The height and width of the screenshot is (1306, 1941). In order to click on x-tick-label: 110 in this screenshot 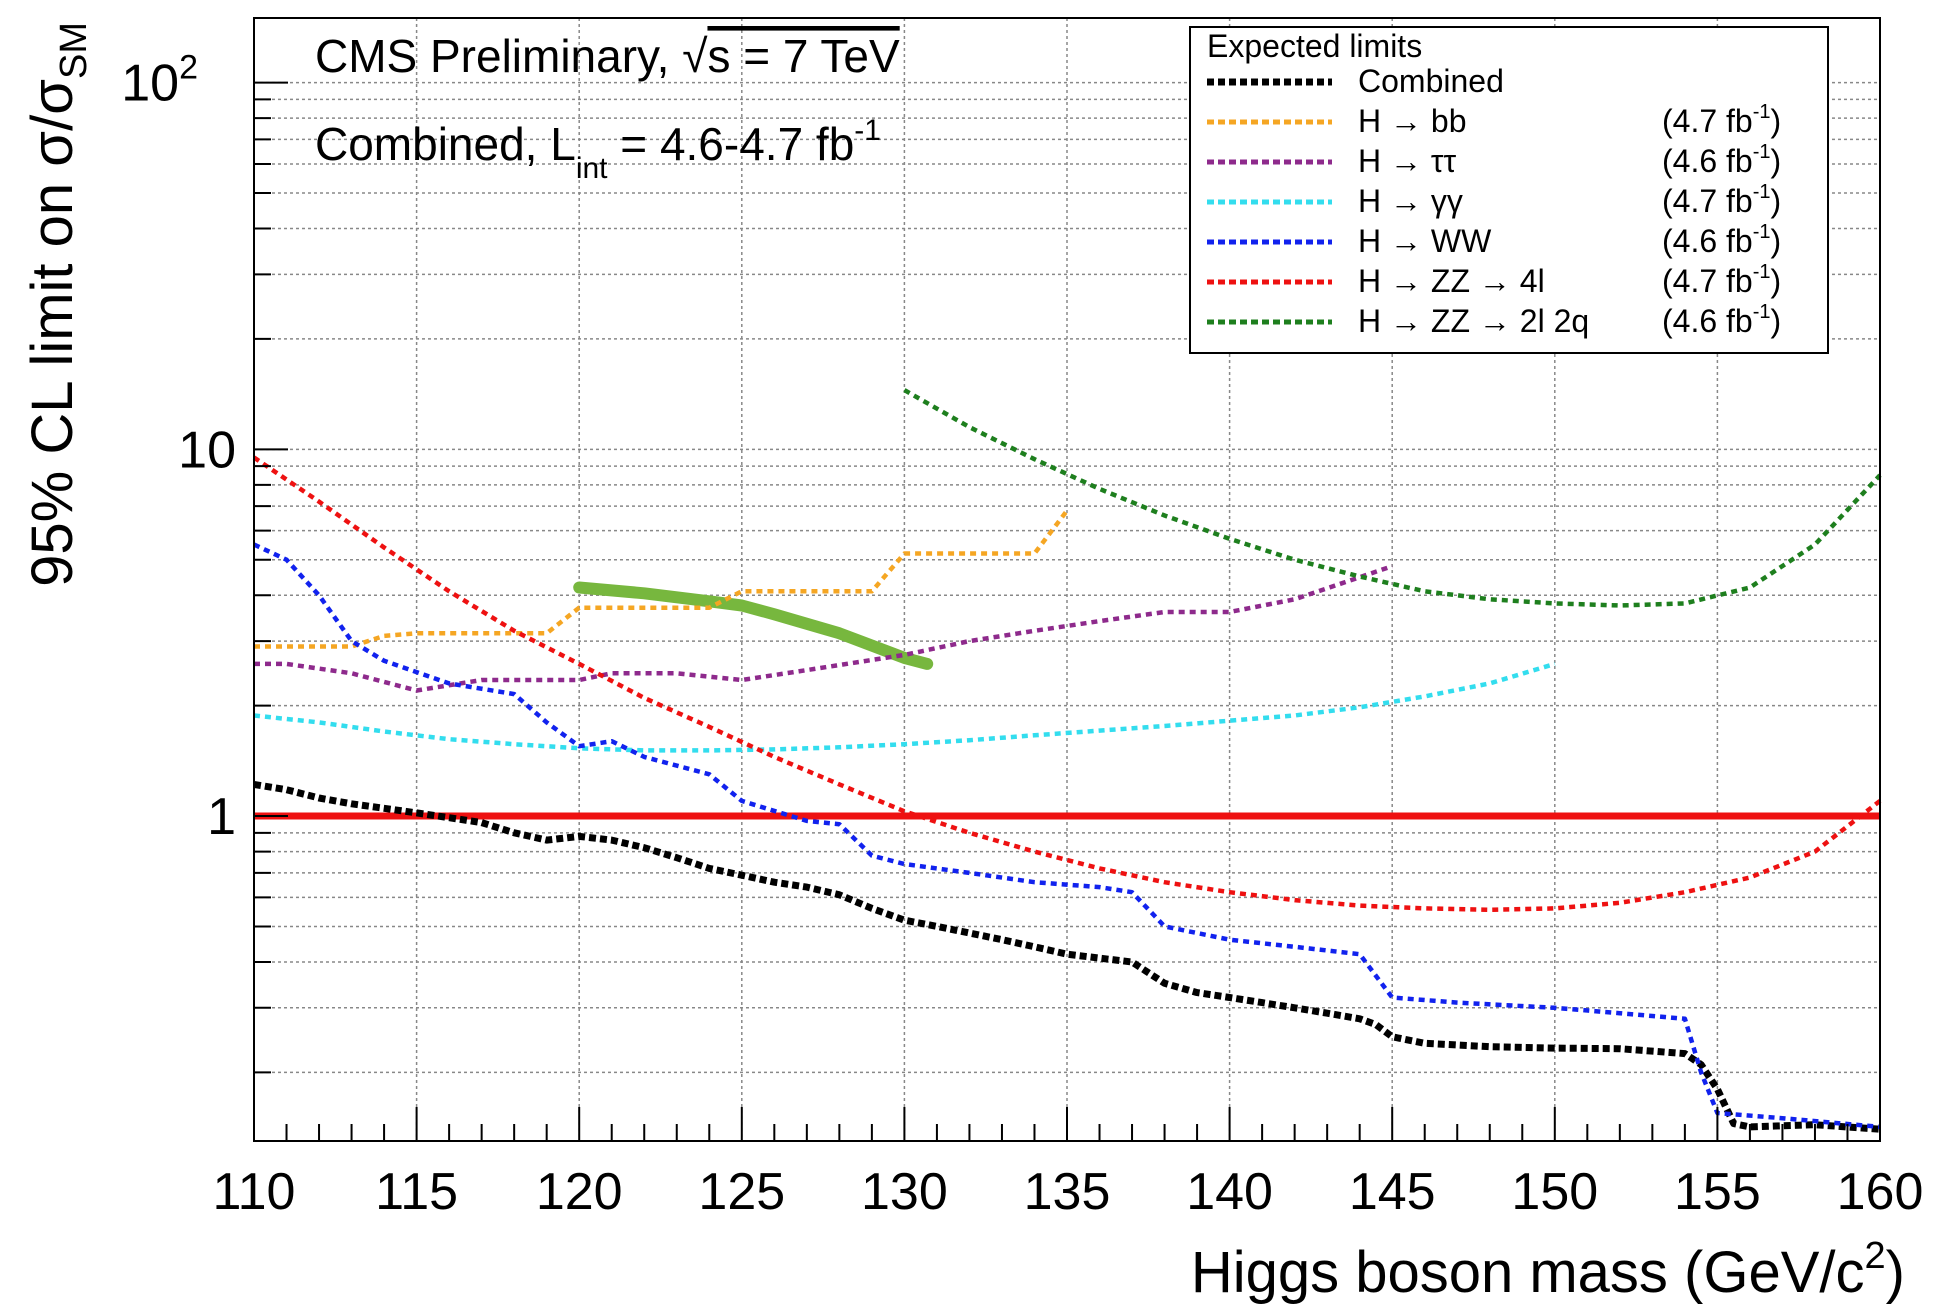, I will do `click(254, 1192)`.